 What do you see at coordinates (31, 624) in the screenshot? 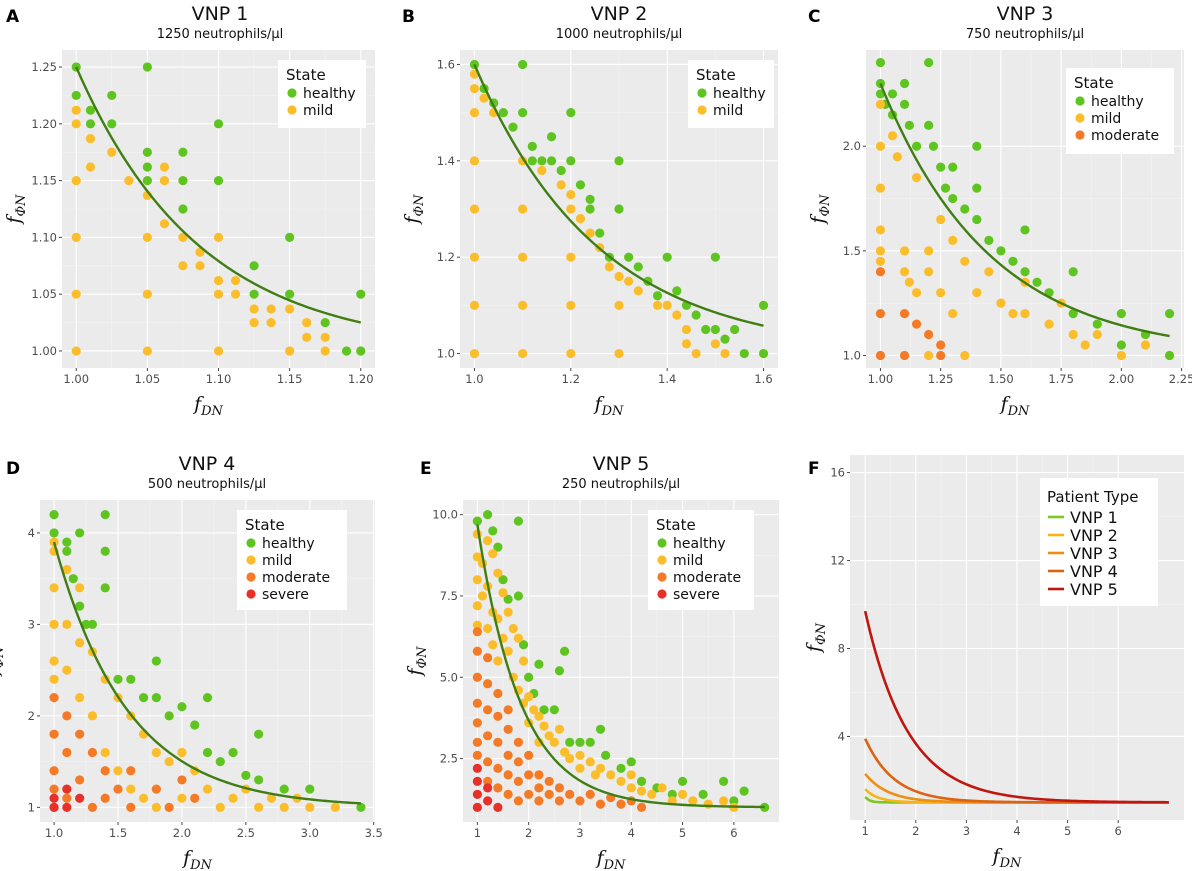
I see `y-tick-label: 3` at bounding box center [31, 624].